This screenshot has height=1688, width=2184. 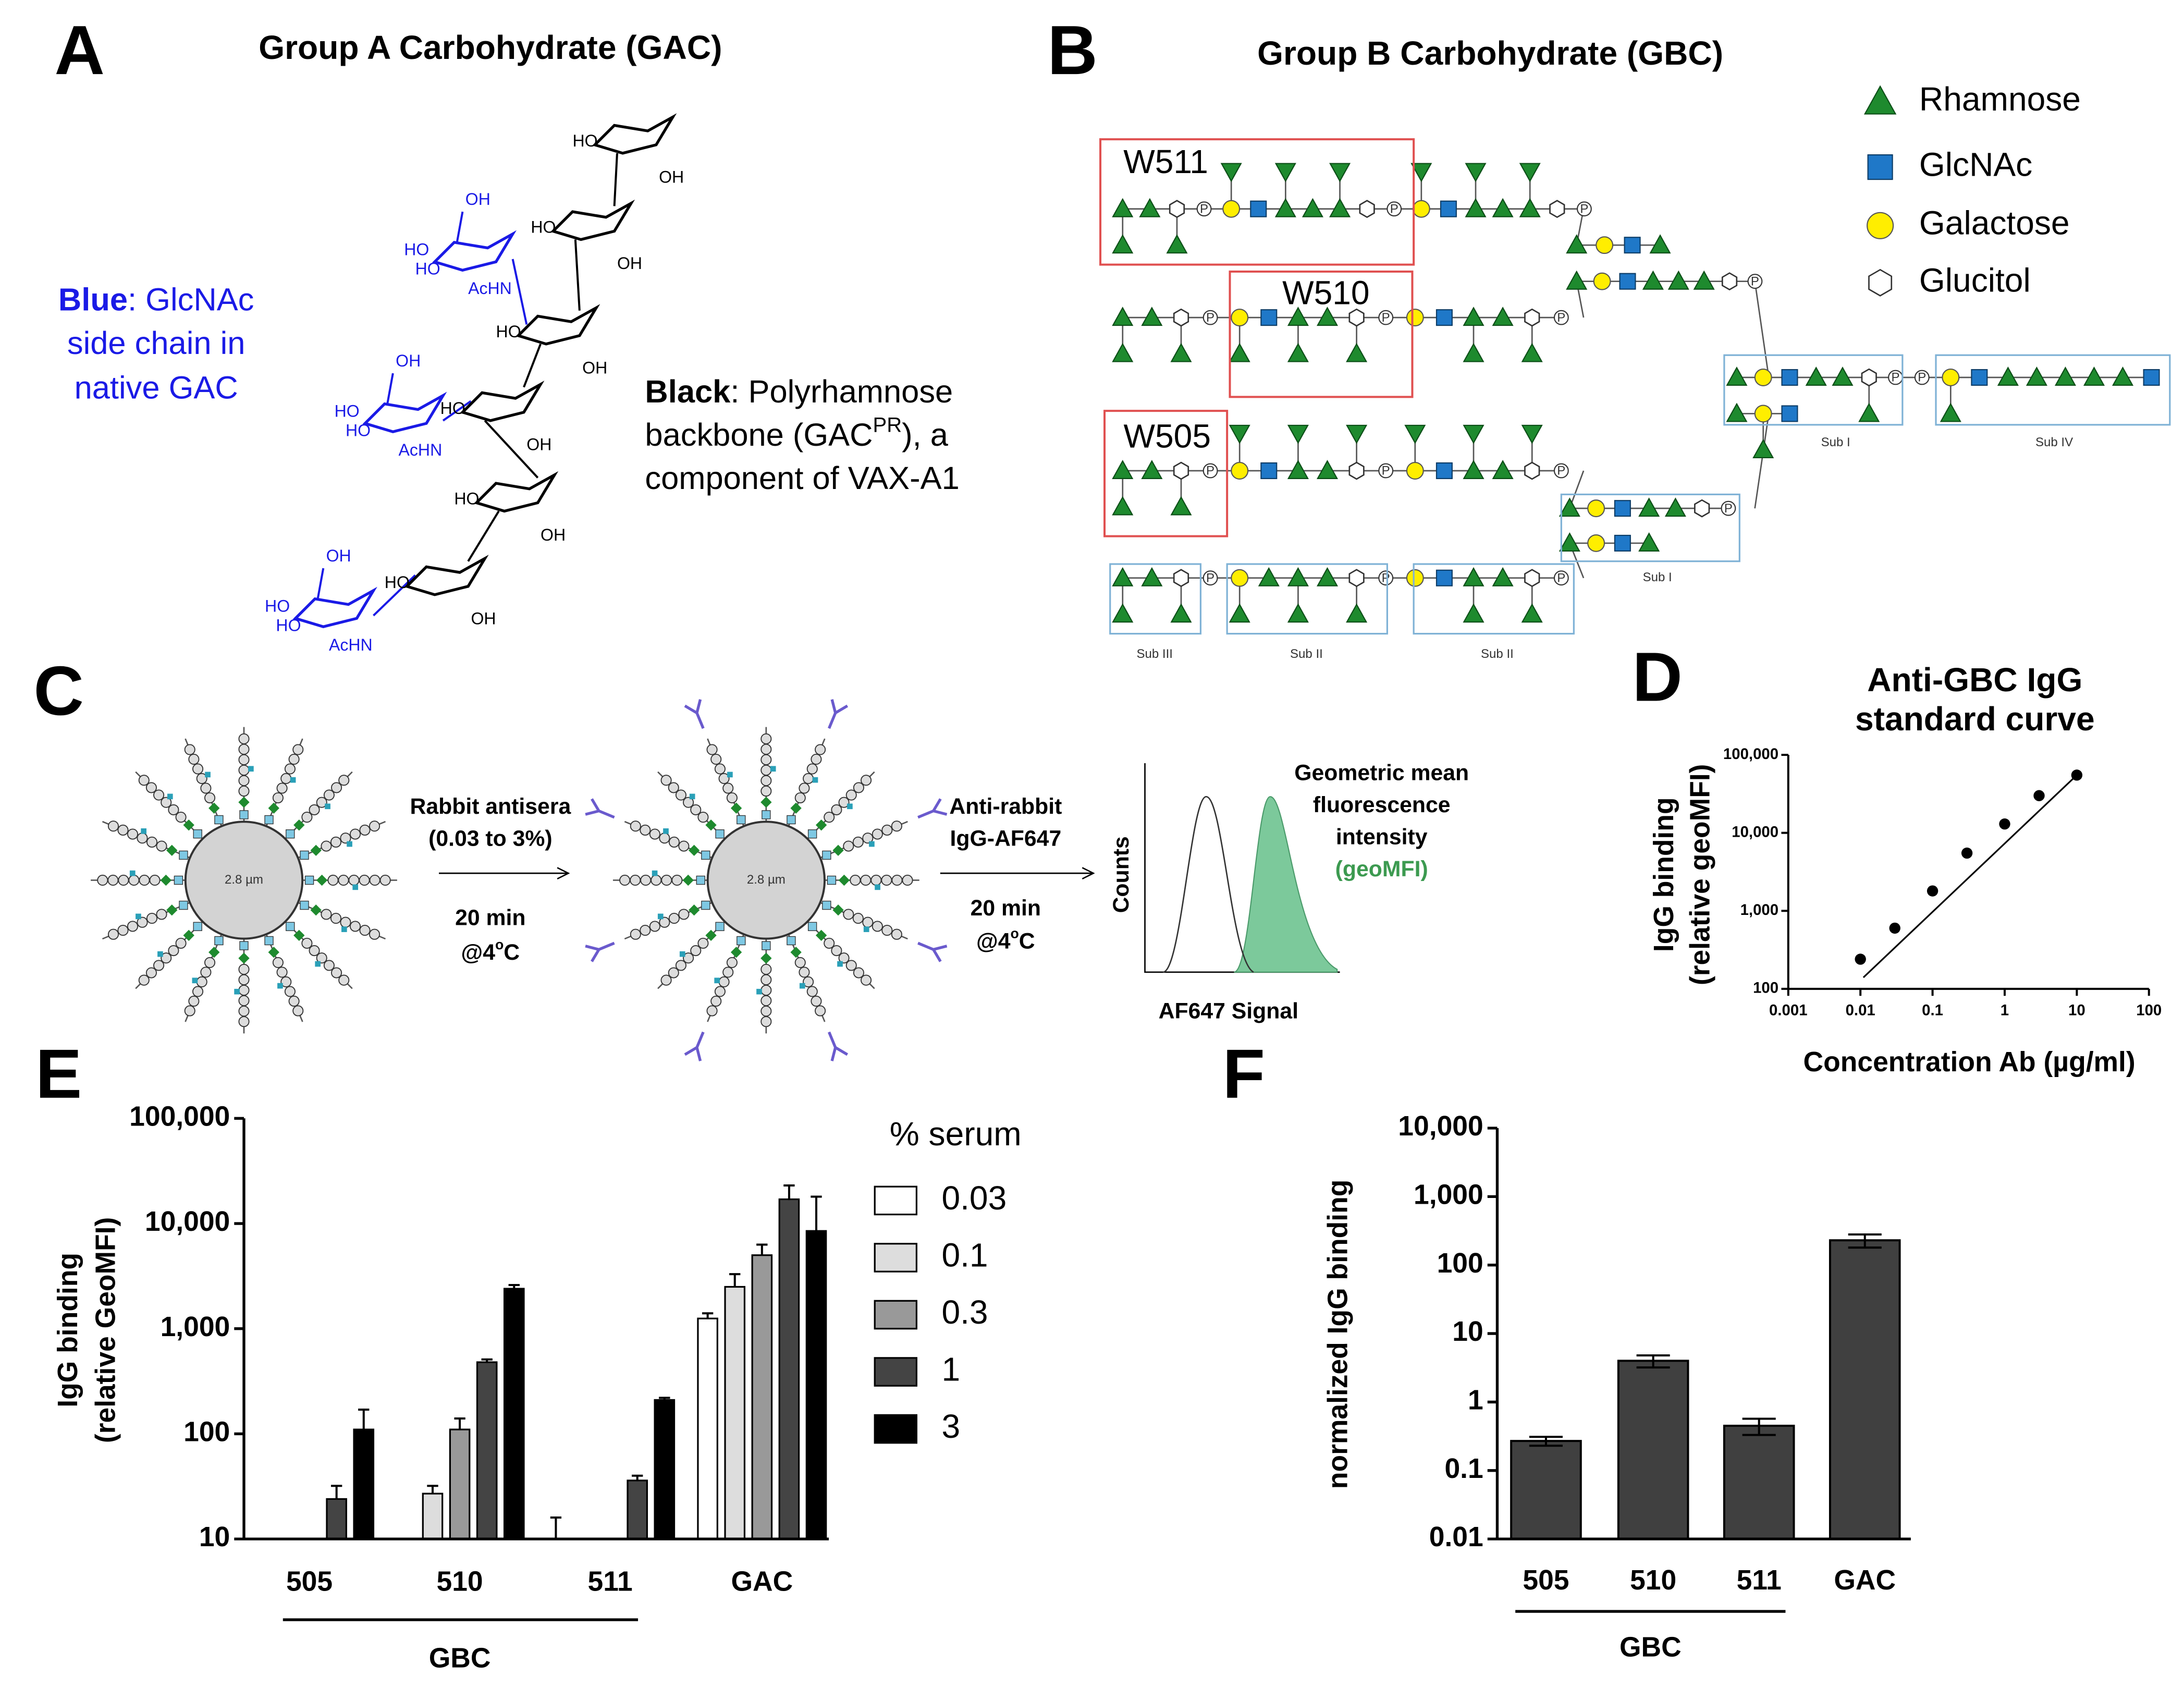 What do you see at coordinates (187, 1221) in the screenshot?
I see `y-tick-label: 10,000` at bounding box center [187, 1221].